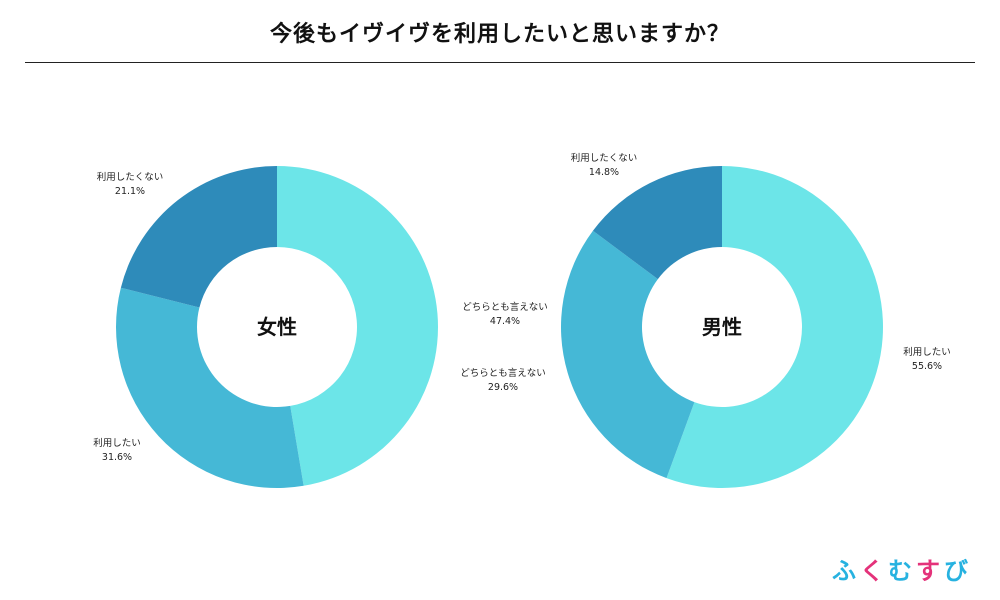 The image size is (1000, 600). Describe the element at coordinates (117, 457) in the screenshot. I see `slice-value: 31.6%` at that location.